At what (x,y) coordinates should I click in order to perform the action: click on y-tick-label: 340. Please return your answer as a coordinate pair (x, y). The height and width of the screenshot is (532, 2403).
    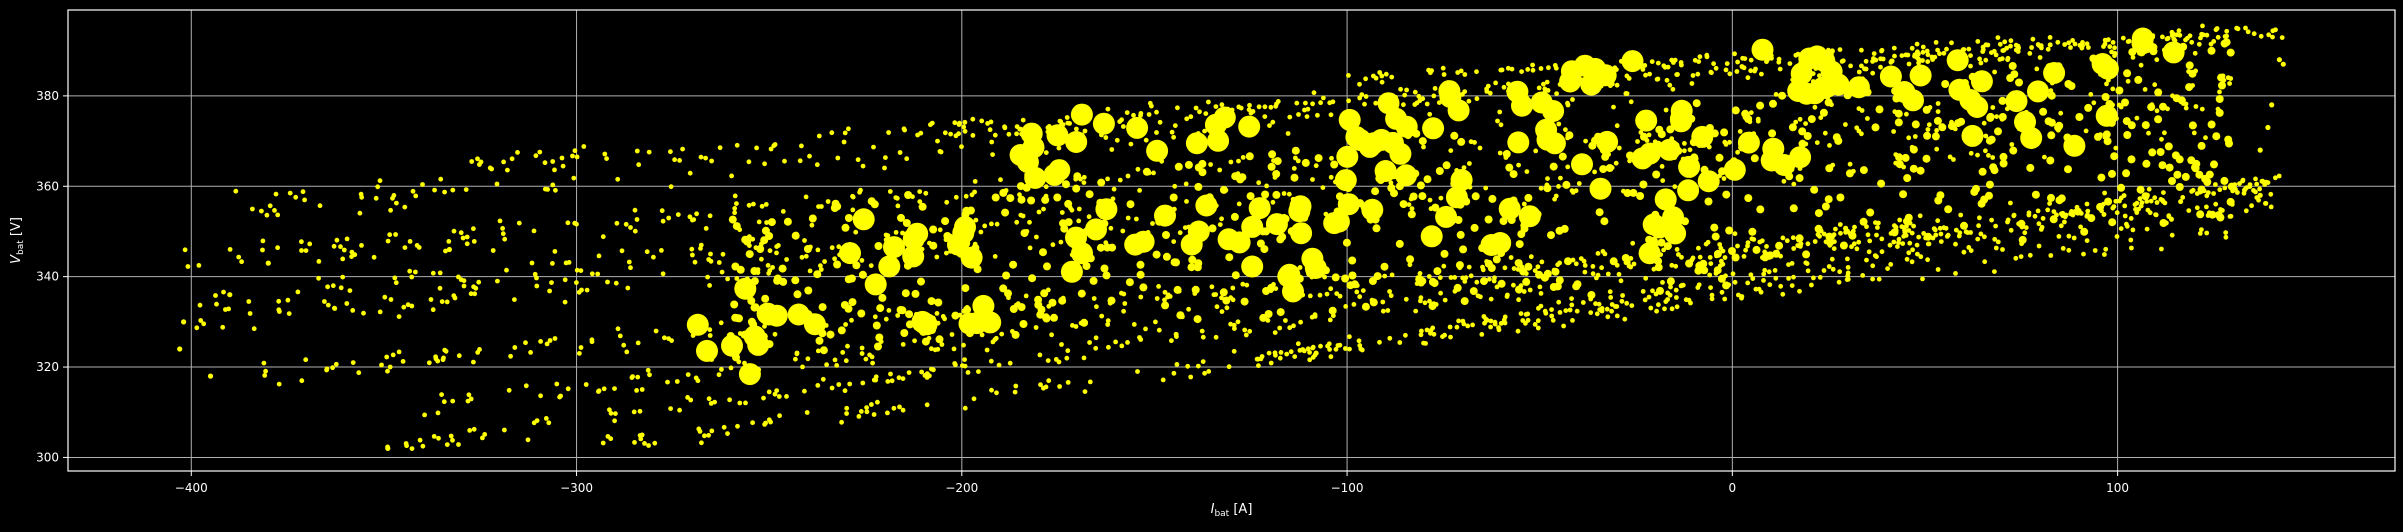
    Looking at the image, I should click on (47, 277).